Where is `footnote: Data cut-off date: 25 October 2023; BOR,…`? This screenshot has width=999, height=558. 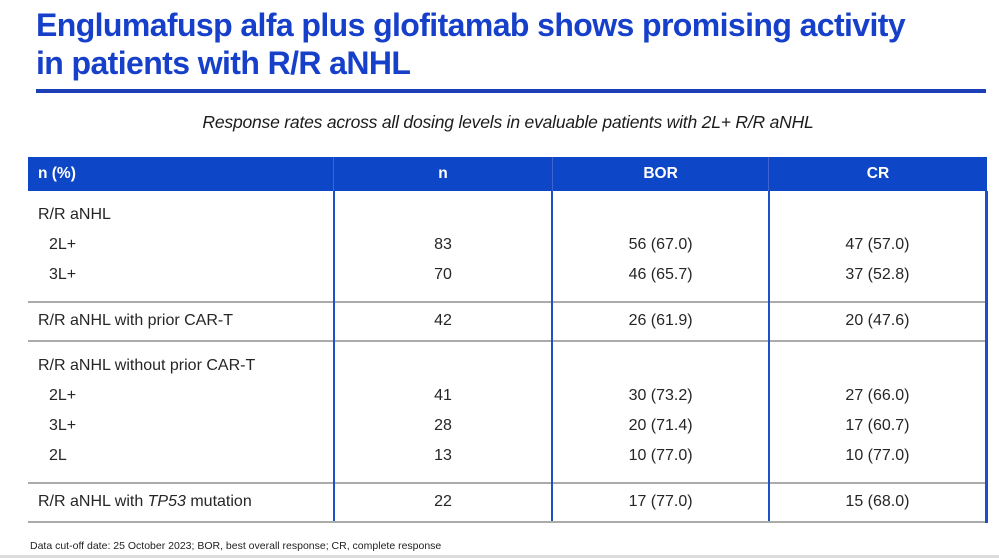 footnote: Data cut-off date: 25 October 2023; BOR,… is located at coordinates (236, 546).